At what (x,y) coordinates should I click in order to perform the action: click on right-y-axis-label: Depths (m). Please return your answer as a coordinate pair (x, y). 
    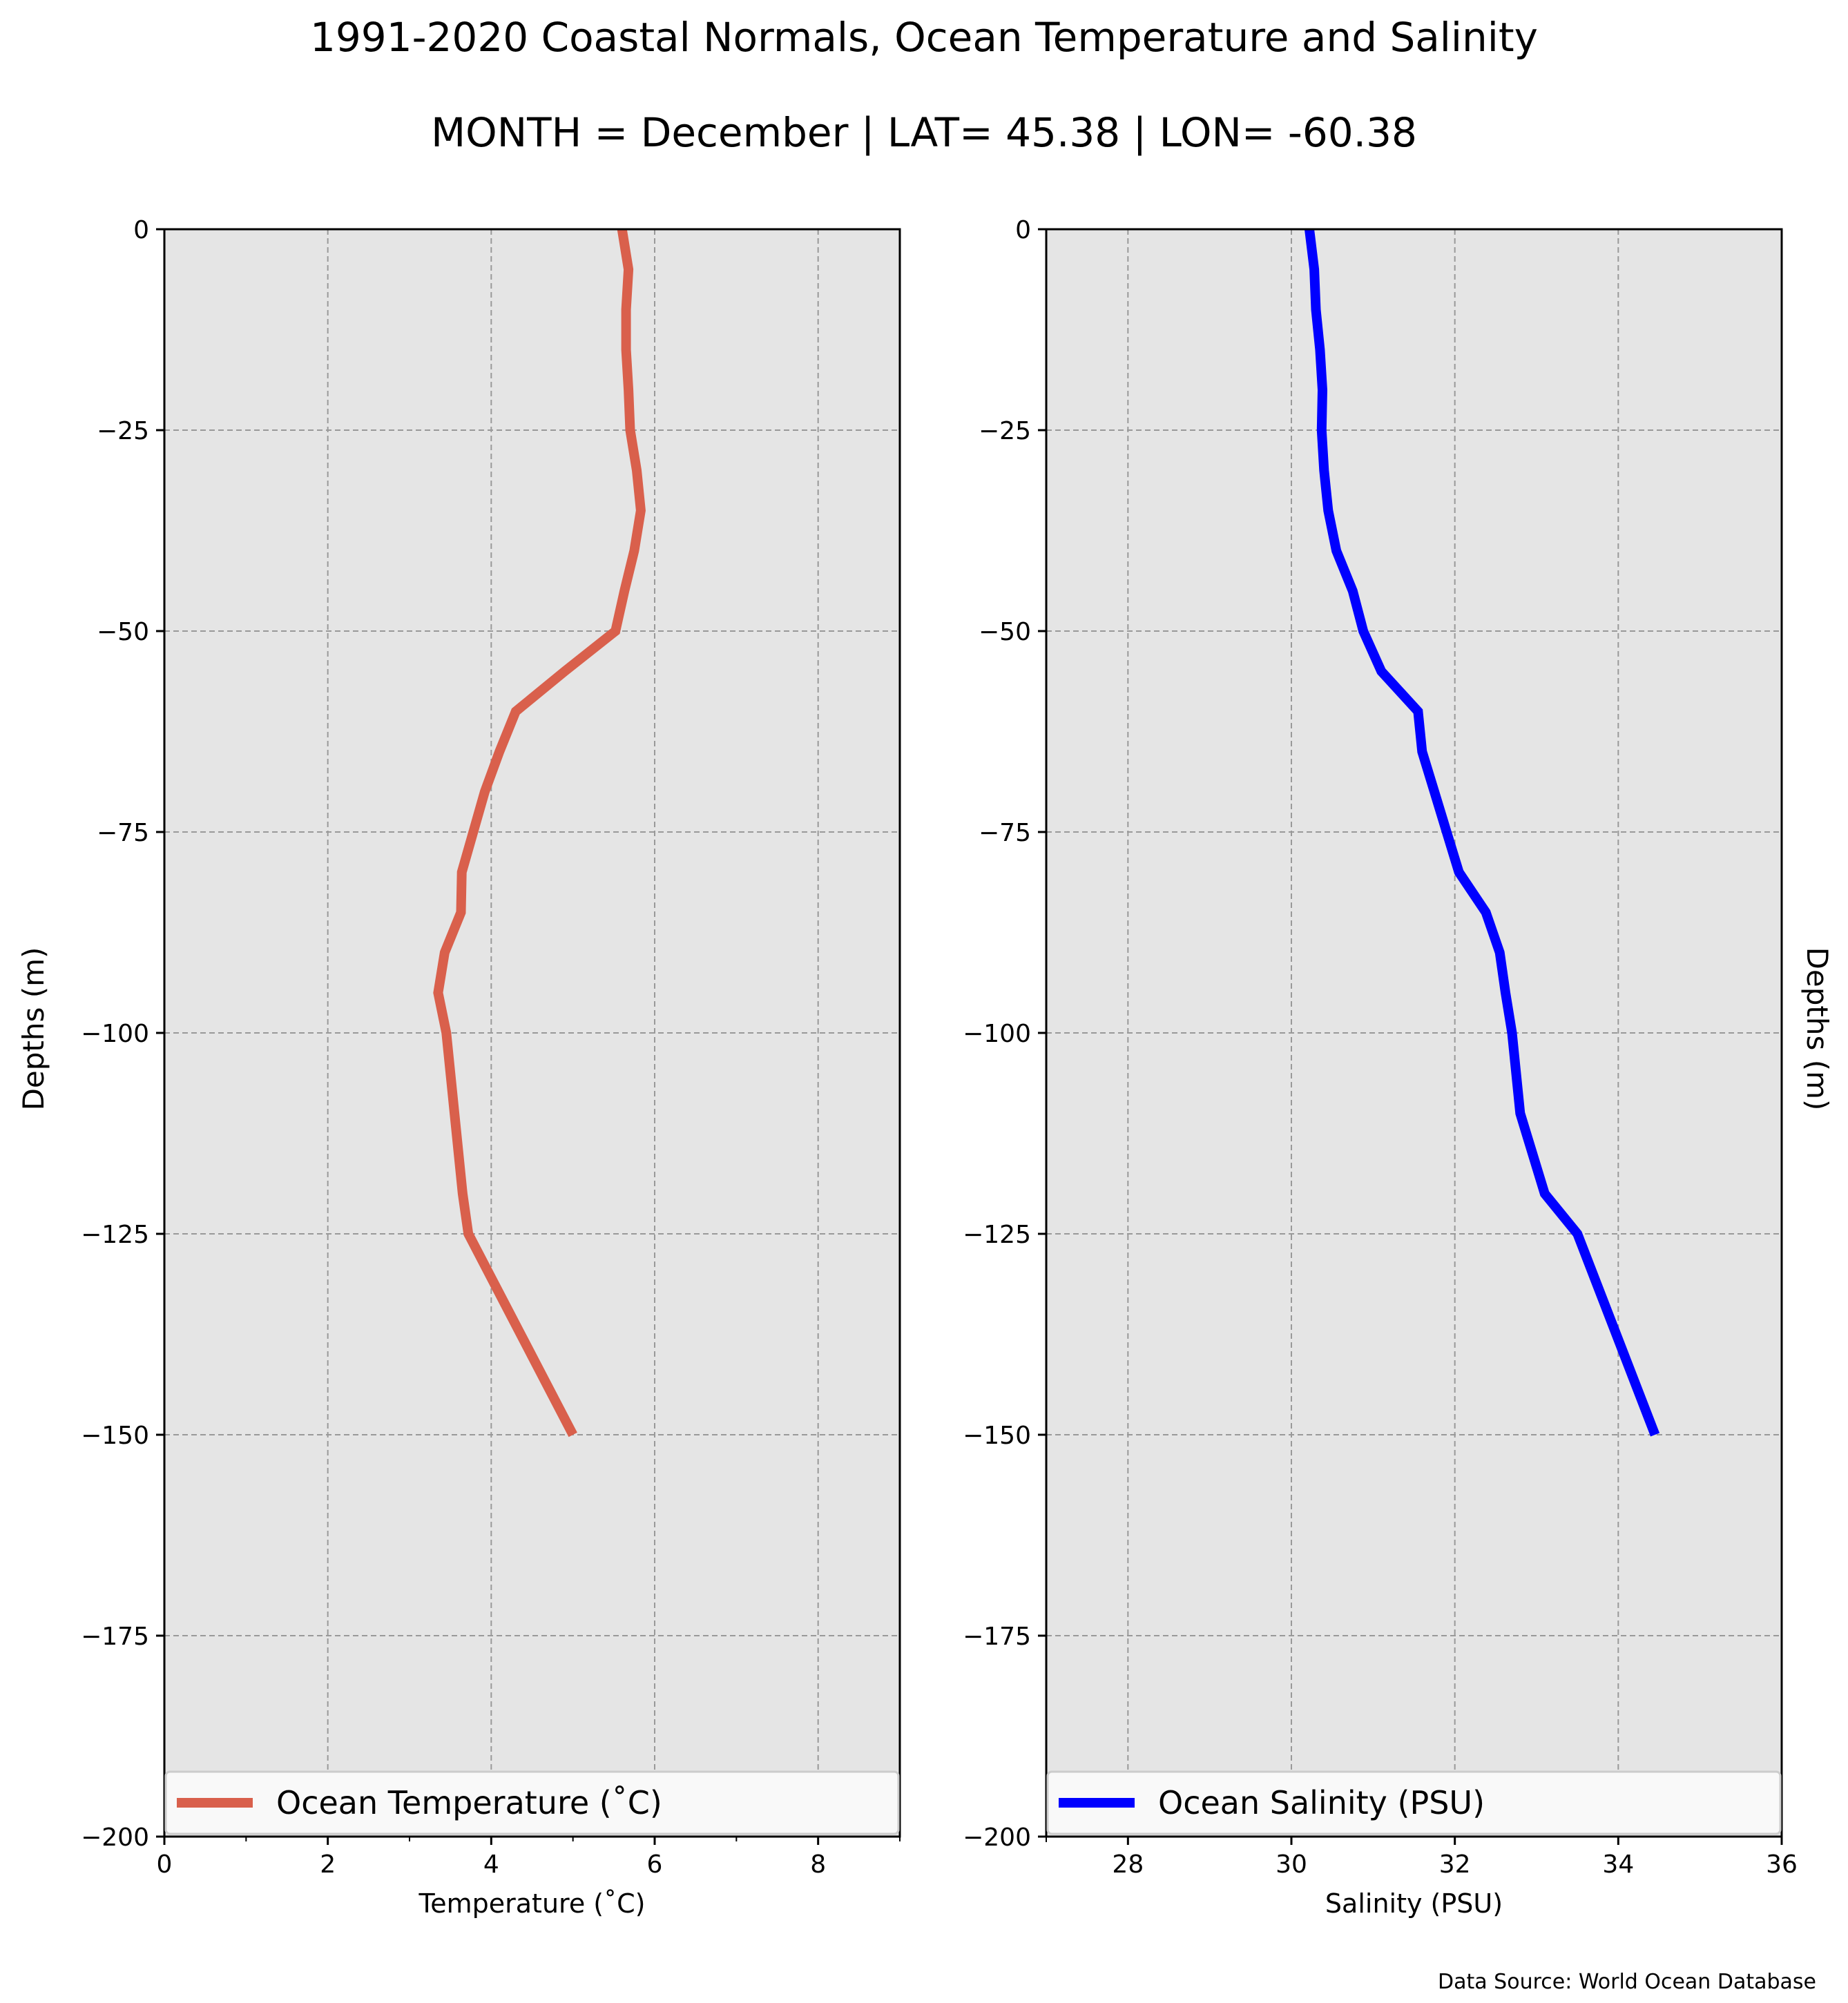
    Looking at the image, I should click on (1817, 1029).